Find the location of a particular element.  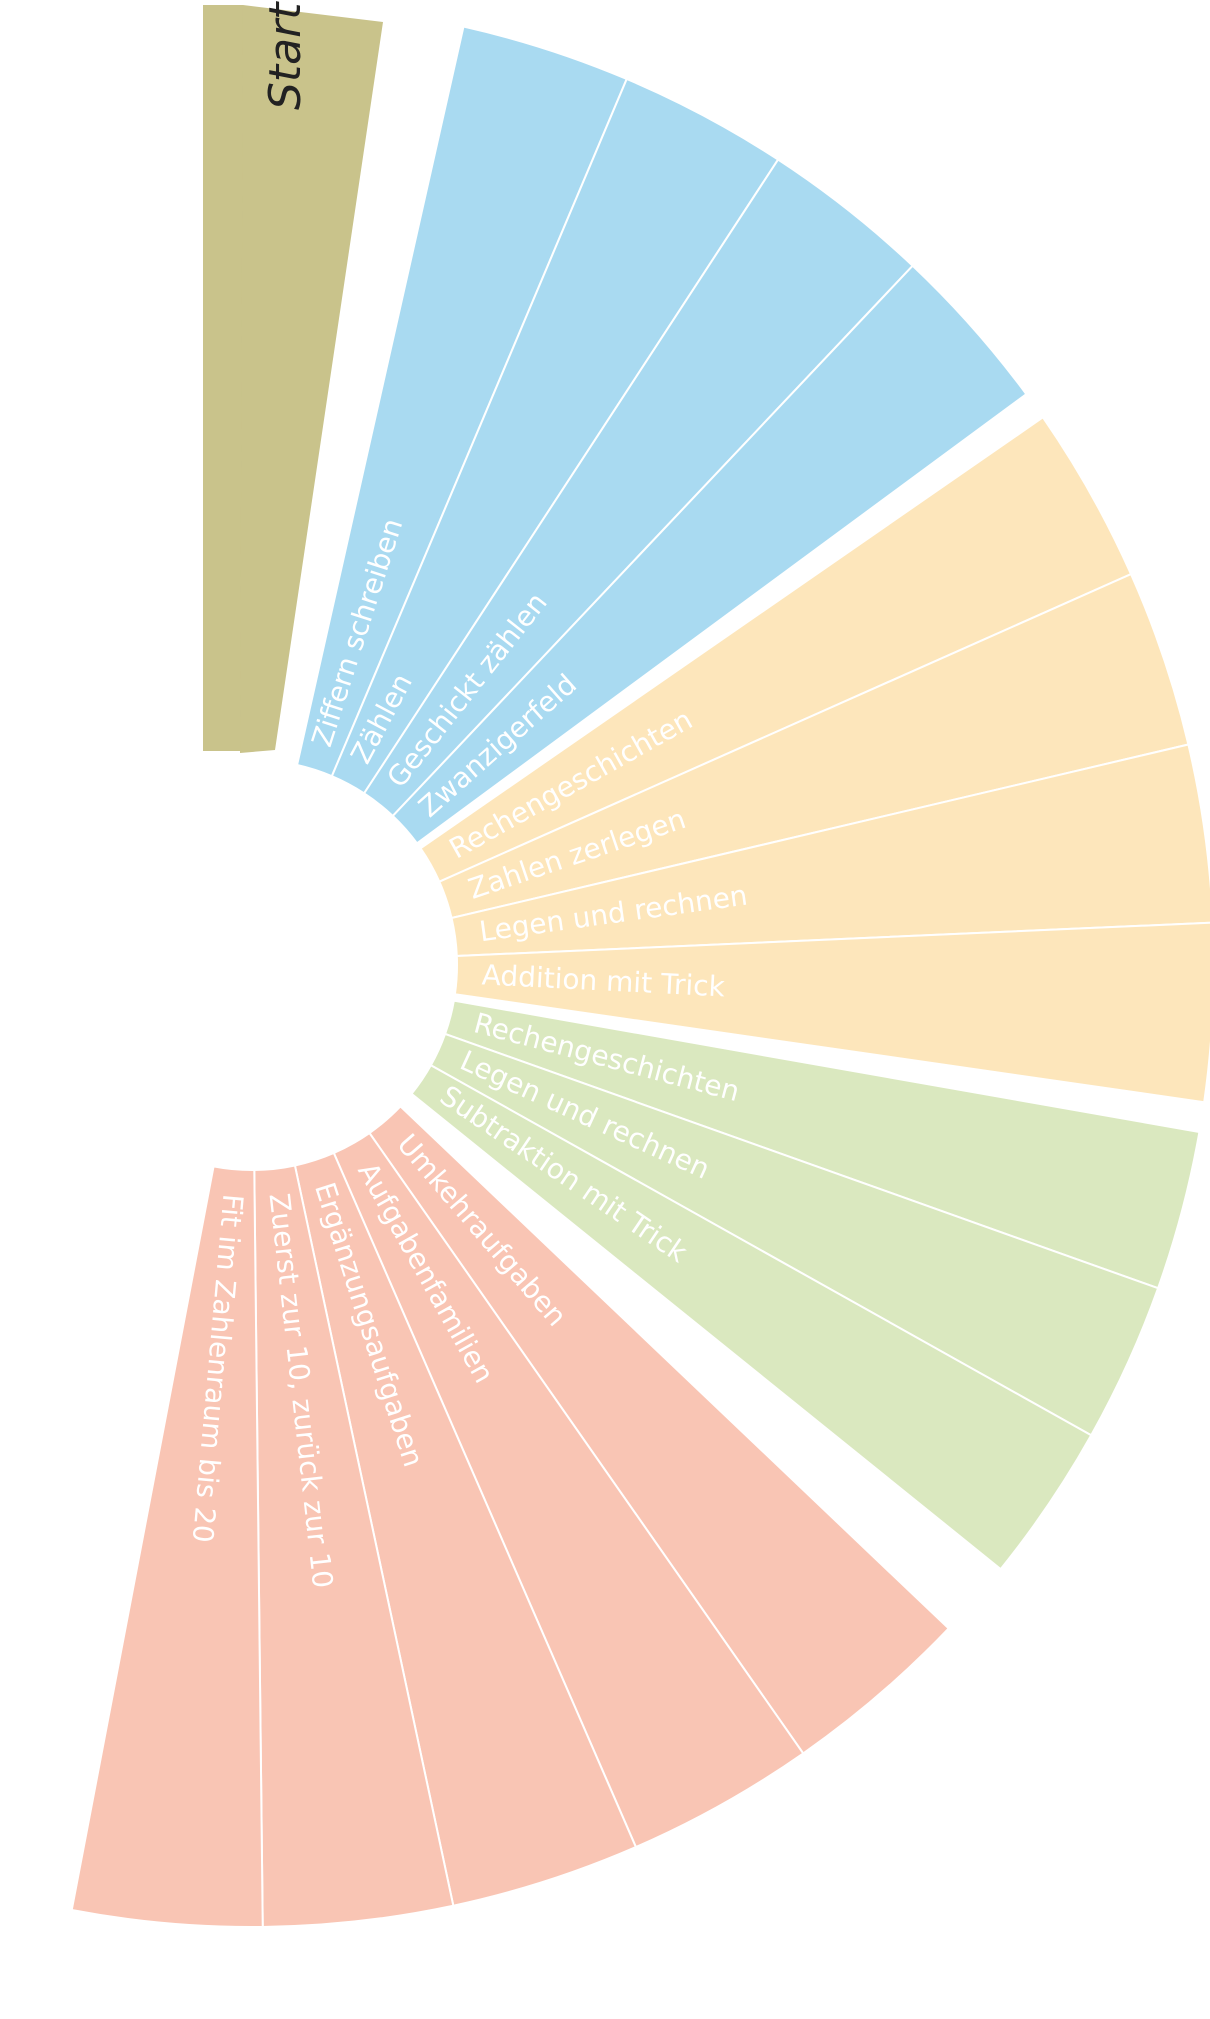

start-label: Start is located at coordinates (285, 55).